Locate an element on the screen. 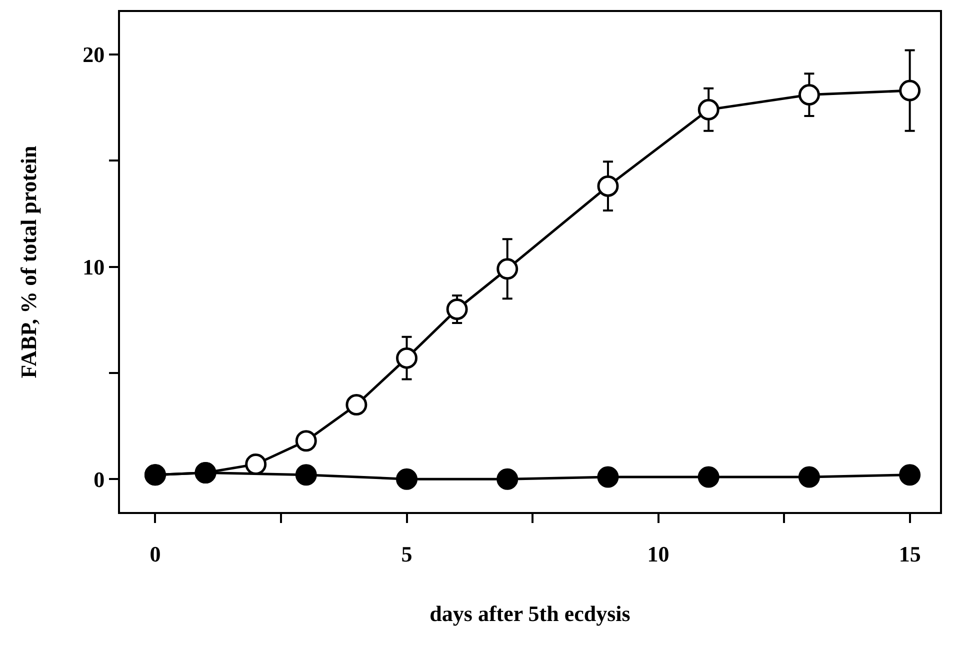 Image resolution: width=955 pixels, height=662 pixels. x-tick-label: 10 is located at coordinates (658, 553).